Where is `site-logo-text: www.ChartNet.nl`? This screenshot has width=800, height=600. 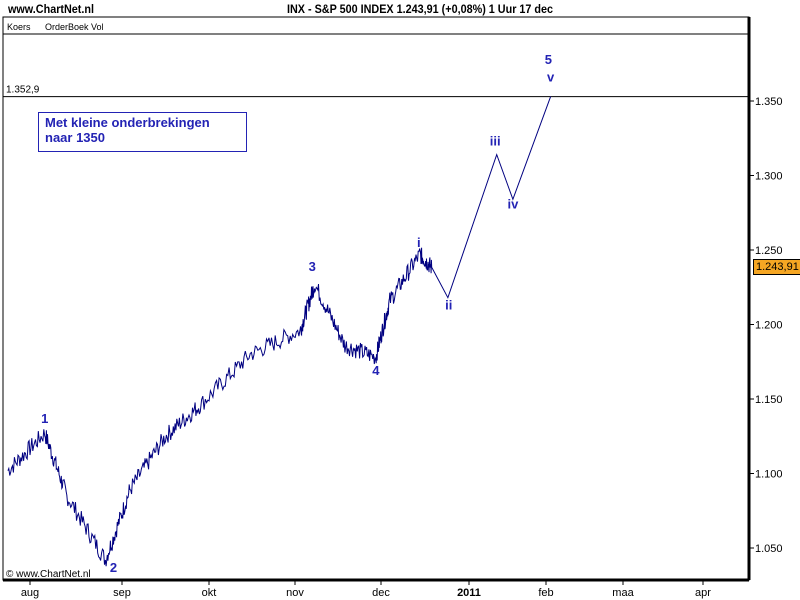 site-logo-text: www.ChartNet.nl is located at coordinates (51, 9).